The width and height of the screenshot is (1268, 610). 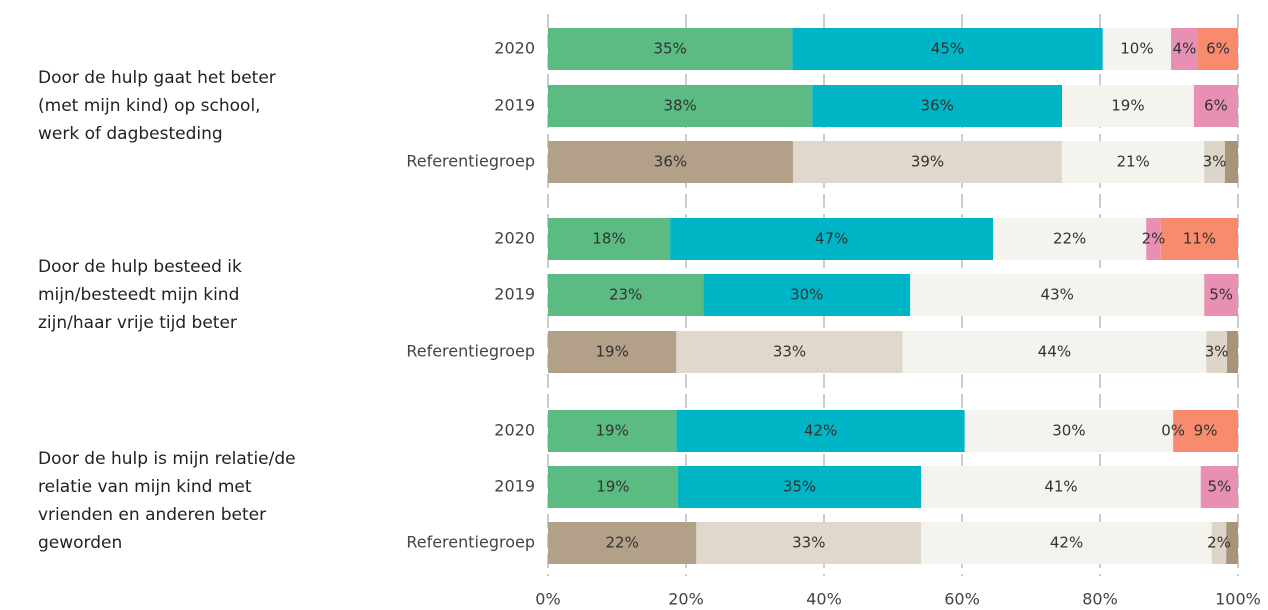 What do you see at coordinates (157, 78) in the screenshot?
I see `group-label: Door de hulp gaat het beter` at bounding box center [157, 78].